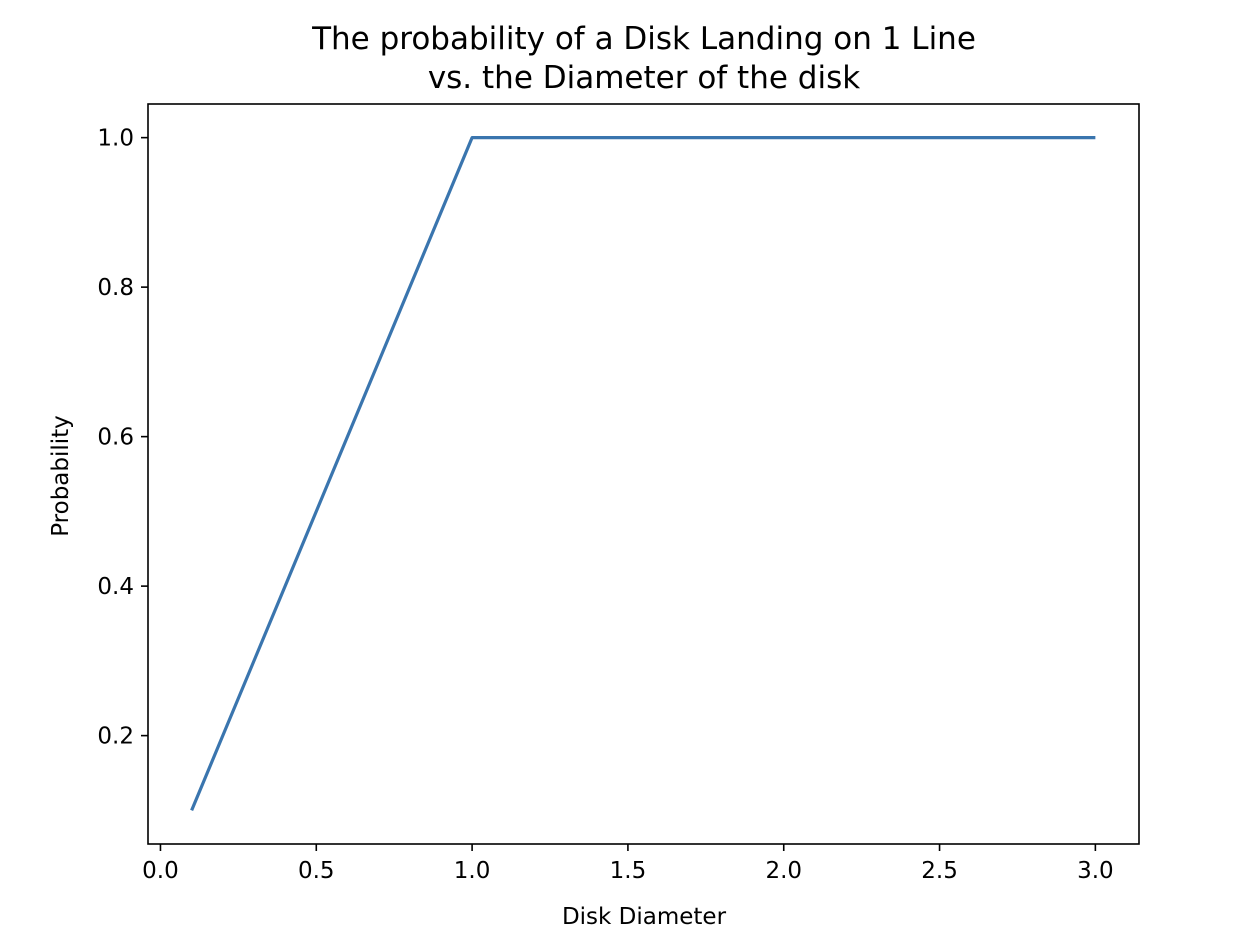 The width and height of the screenshot is (1256, 946). What do you see at coordinates (115, 587) in the screenshot?
I see `y-tick-label: 0.4` at bounding box center [115, 587].